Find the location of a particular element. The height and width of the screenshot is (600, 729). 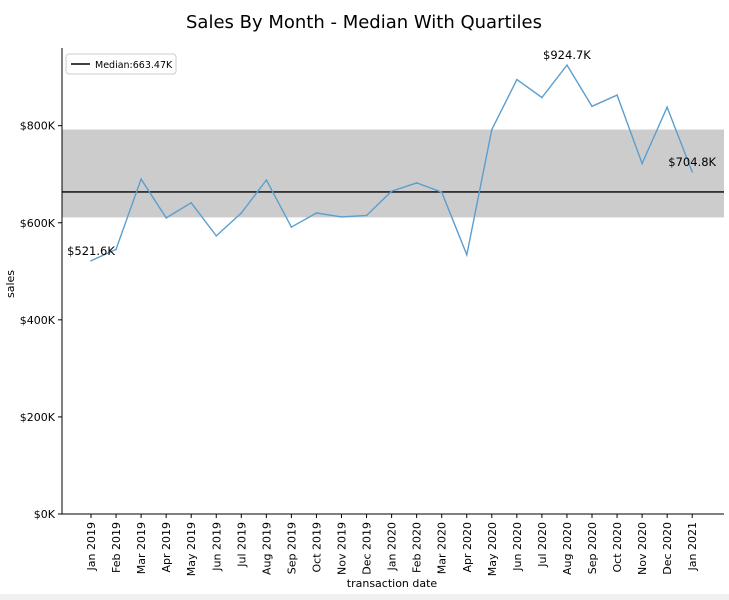

y-tick-label: $400K is located at coordinates (38, 320).